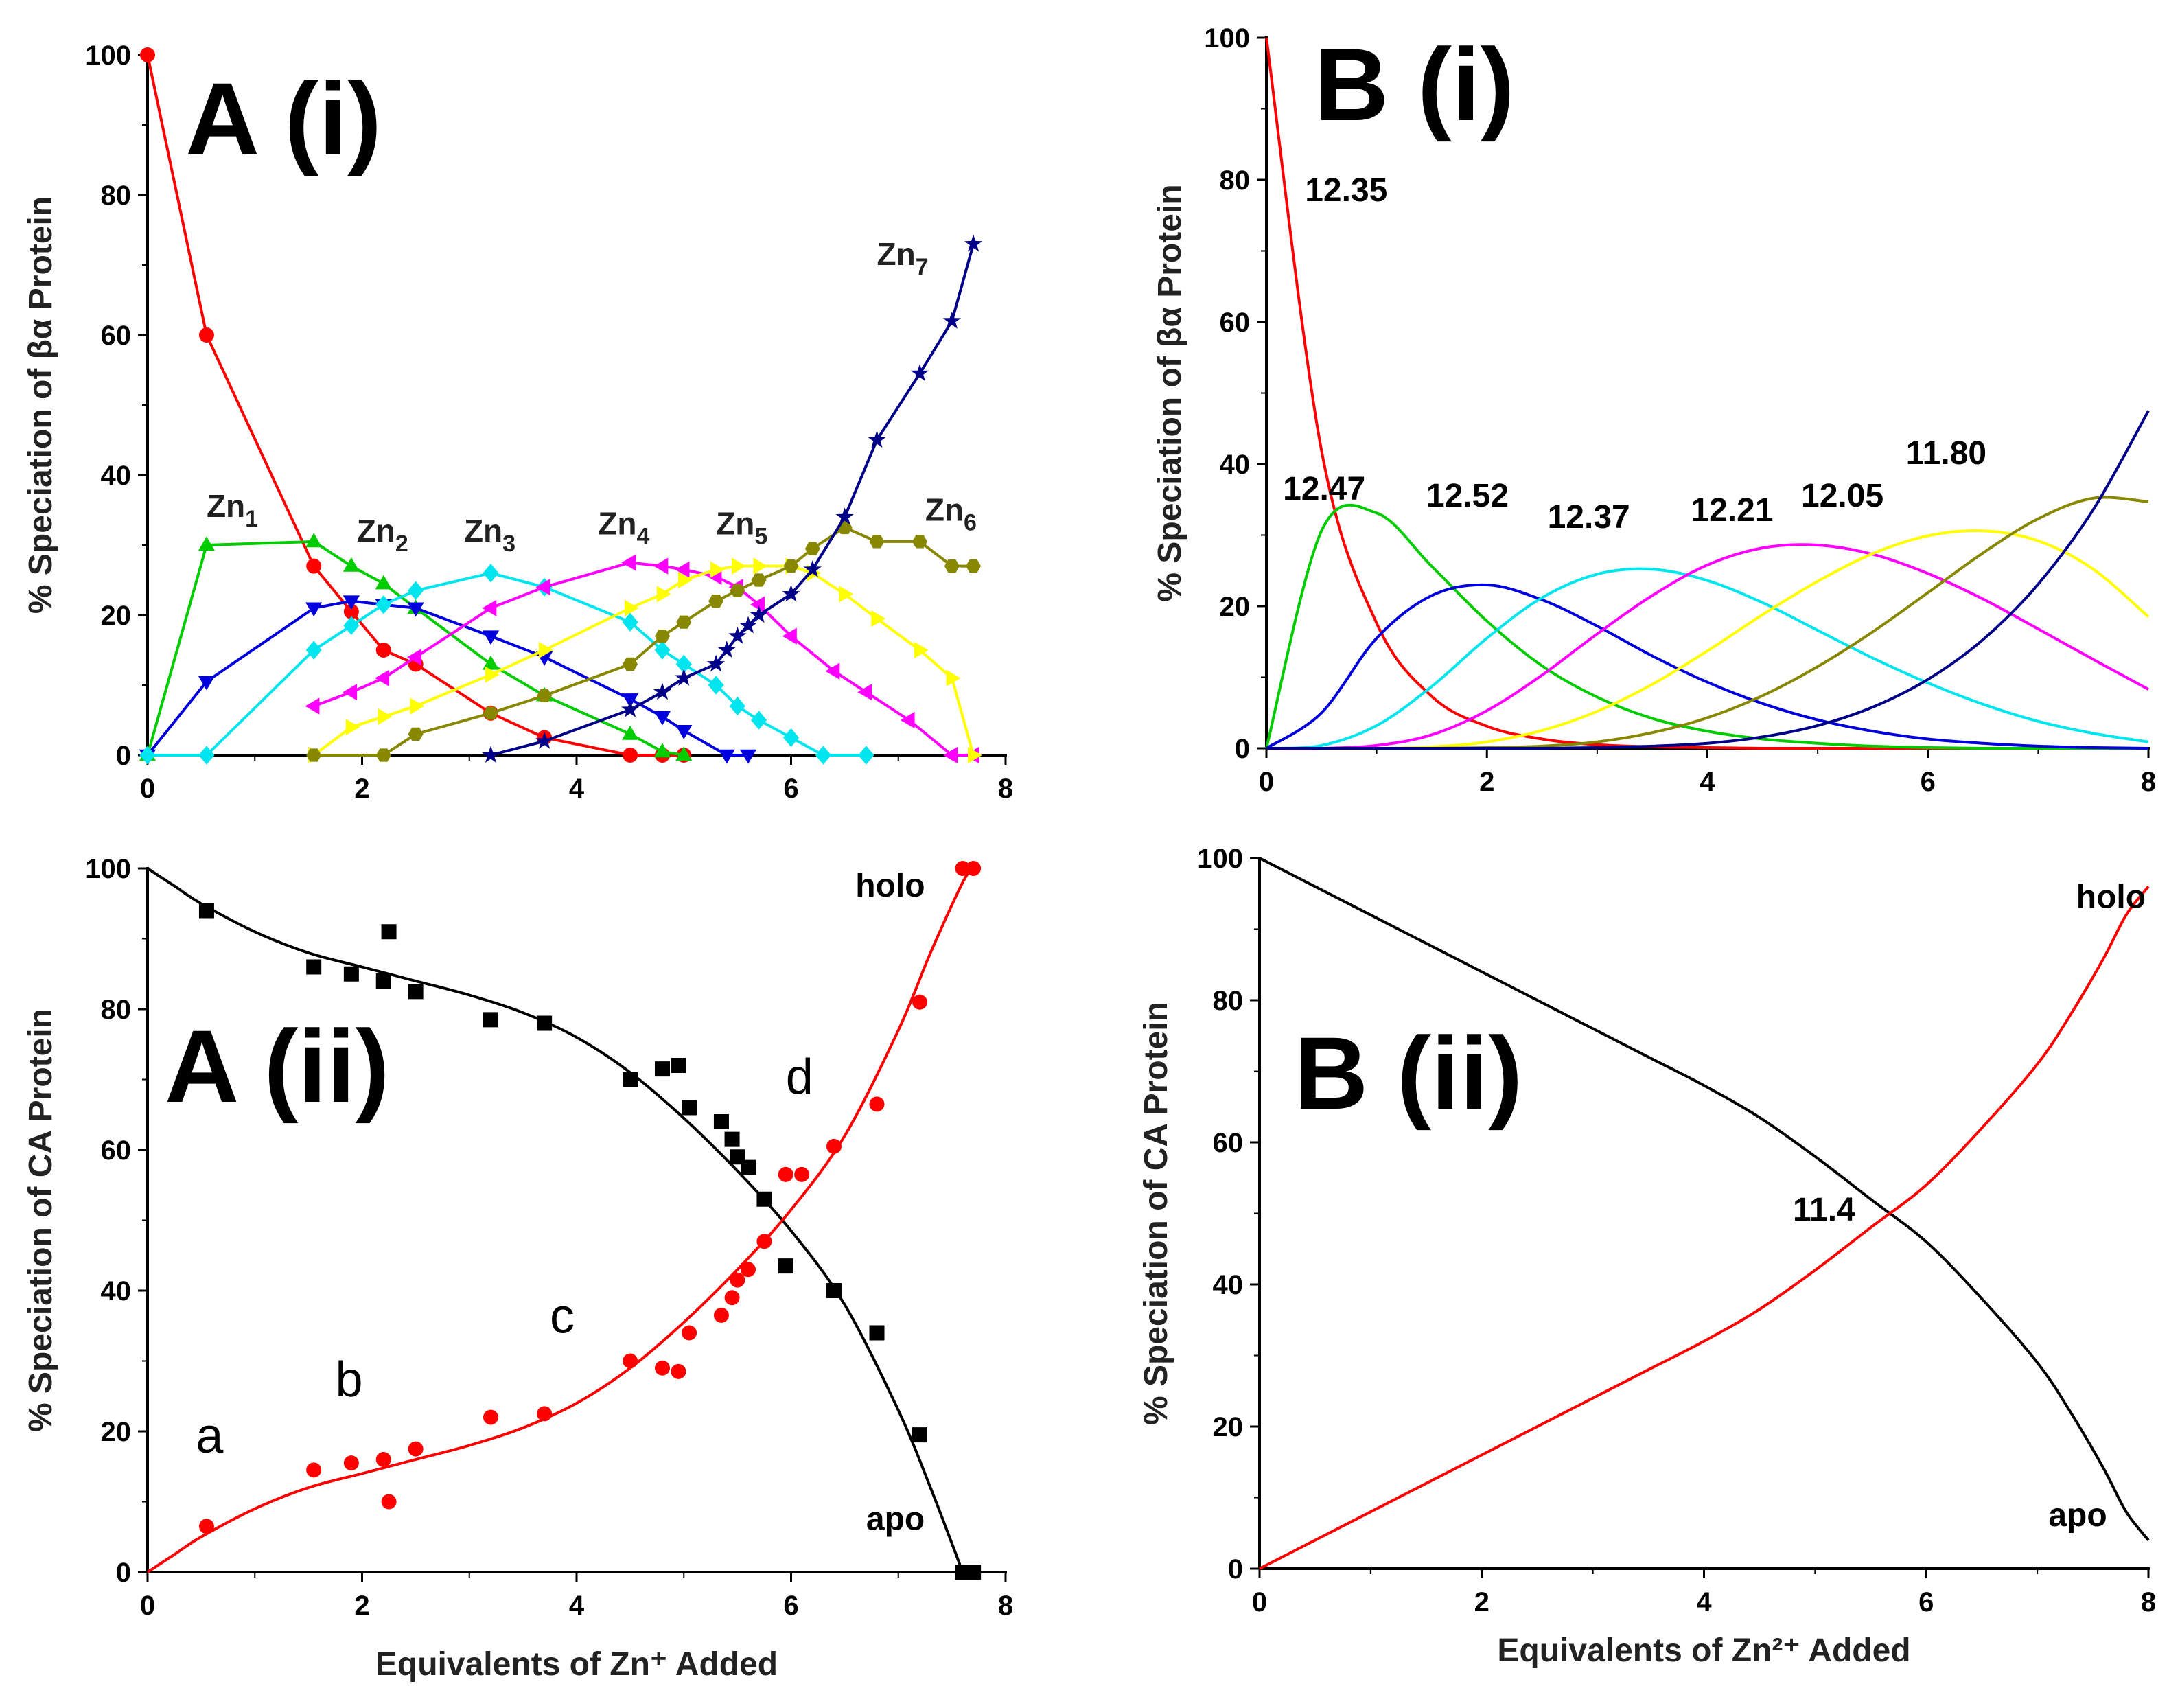 The width and height of the screenshot is (2180, 1708). What do you see at coordinates (1467, 496) in the screenshot?
I see `stability-constant-label: 12.52` at bounding box center [1467, 496].